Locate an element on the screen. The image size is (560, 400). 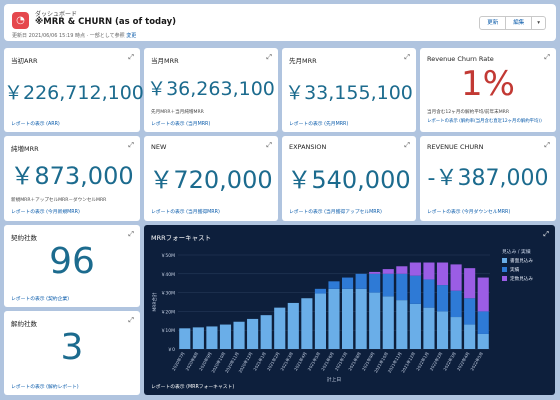
metric-value: ￥873,000 is located at coordinates (72, 176).